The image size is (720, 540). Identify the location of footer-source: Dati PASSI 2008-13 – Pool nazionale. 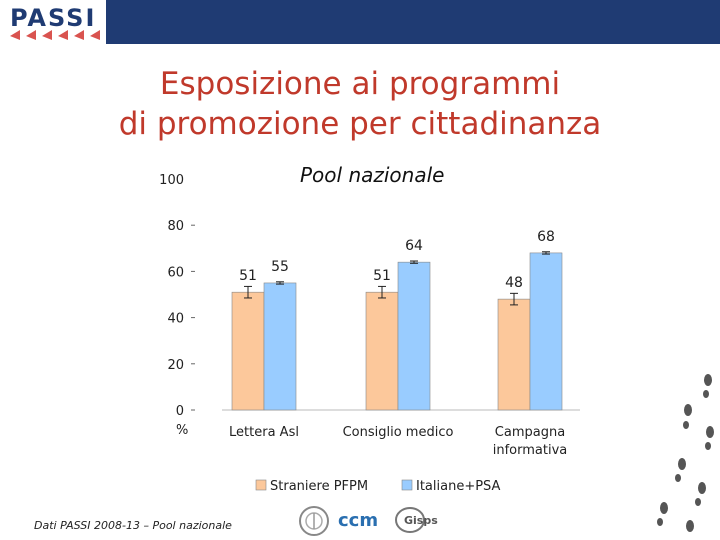
(133, 525).